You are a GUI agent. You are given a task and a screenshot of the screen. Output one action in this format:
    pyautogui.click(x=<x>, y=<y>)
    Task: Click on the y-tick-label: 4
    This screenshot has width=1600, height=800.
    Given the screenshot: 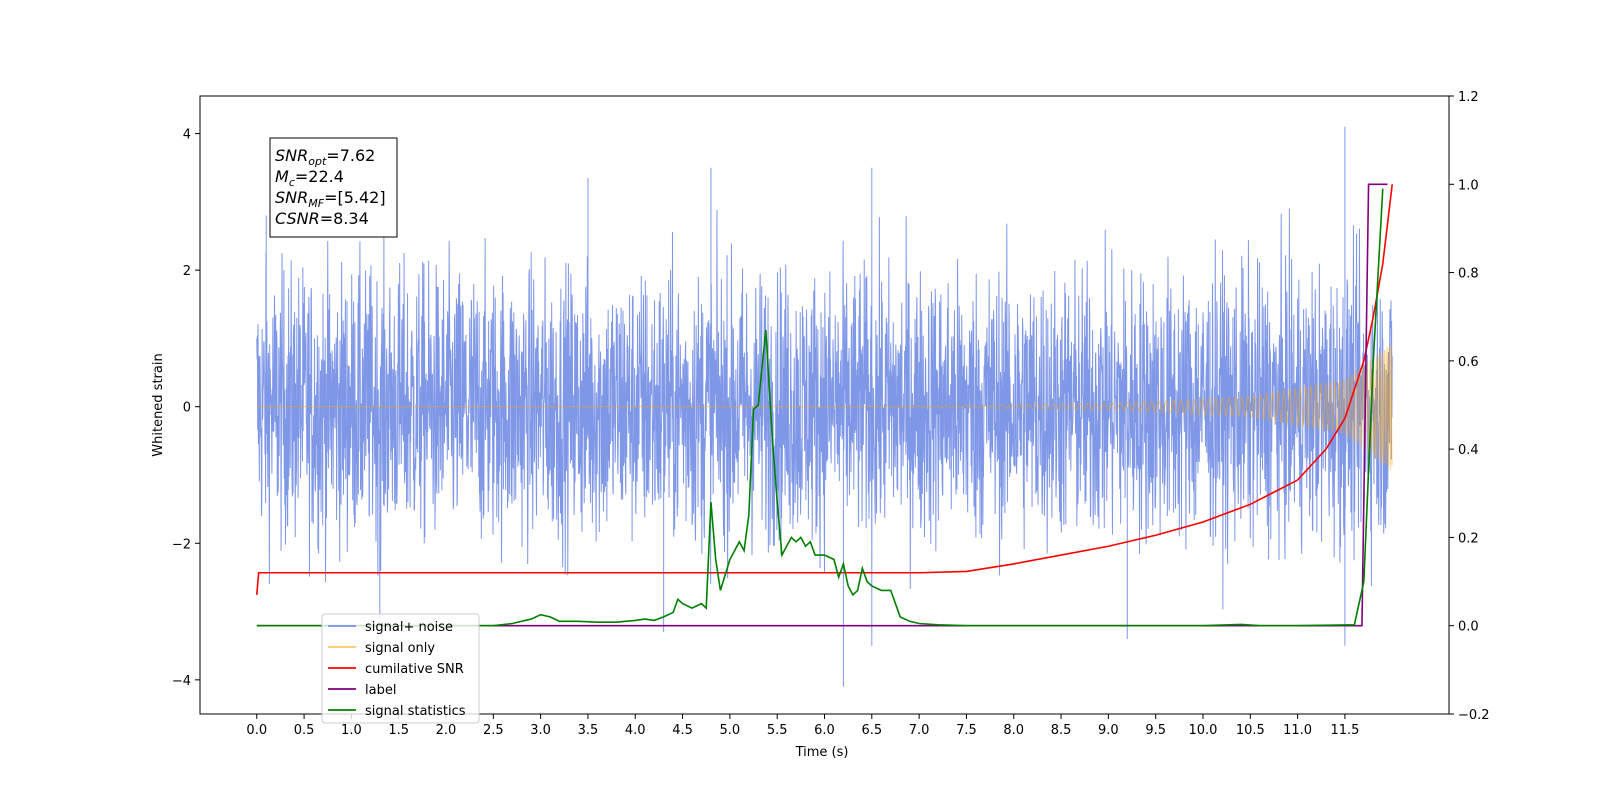 What is the action you would take?
    pyautogui.click(x=187, y=135)
    